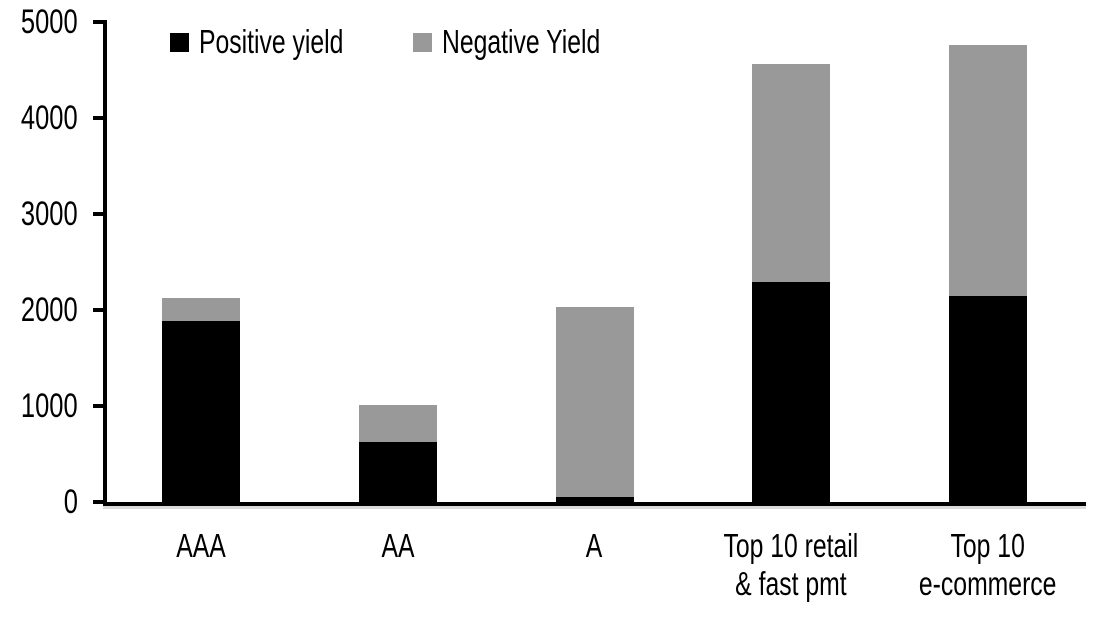 This screenshot has width=1102, height=618. I want to click on legend-label-negative-yield: Negative Yield, so click(521, 41).